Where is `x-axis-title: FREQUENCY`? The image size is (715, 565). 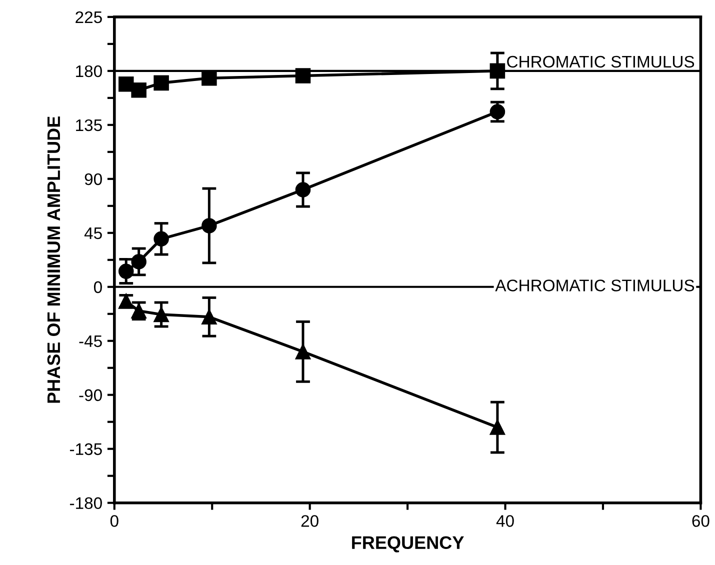
x-axis-title: FREQUENCY is located at coordinates (408, 544).